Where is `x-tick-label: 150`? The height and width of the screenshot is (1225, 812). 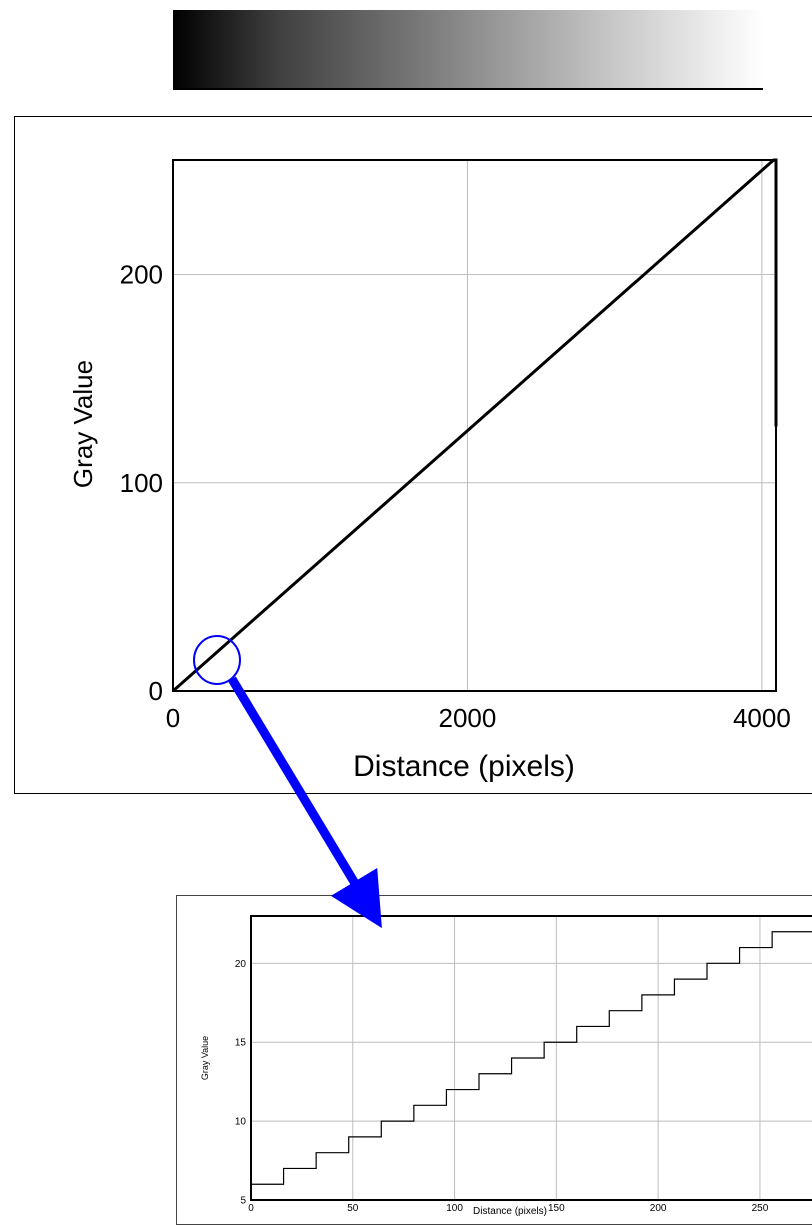 x-tick-label: 150 is located at coordinates (556, 1208).